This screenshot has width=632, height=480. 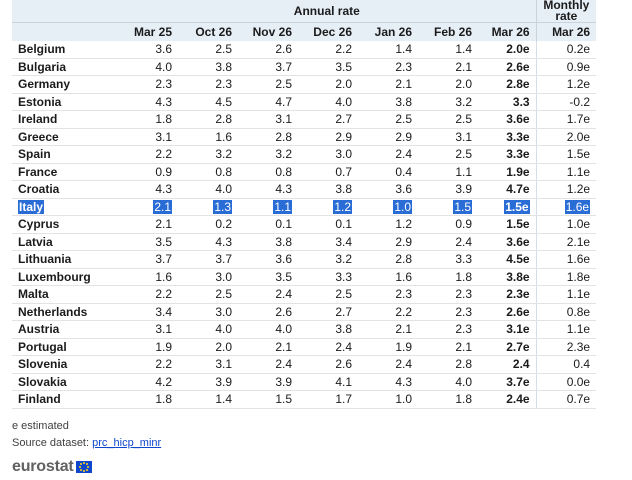 I want to click on cell-value: 1.0e, so click(x=578, y=224).